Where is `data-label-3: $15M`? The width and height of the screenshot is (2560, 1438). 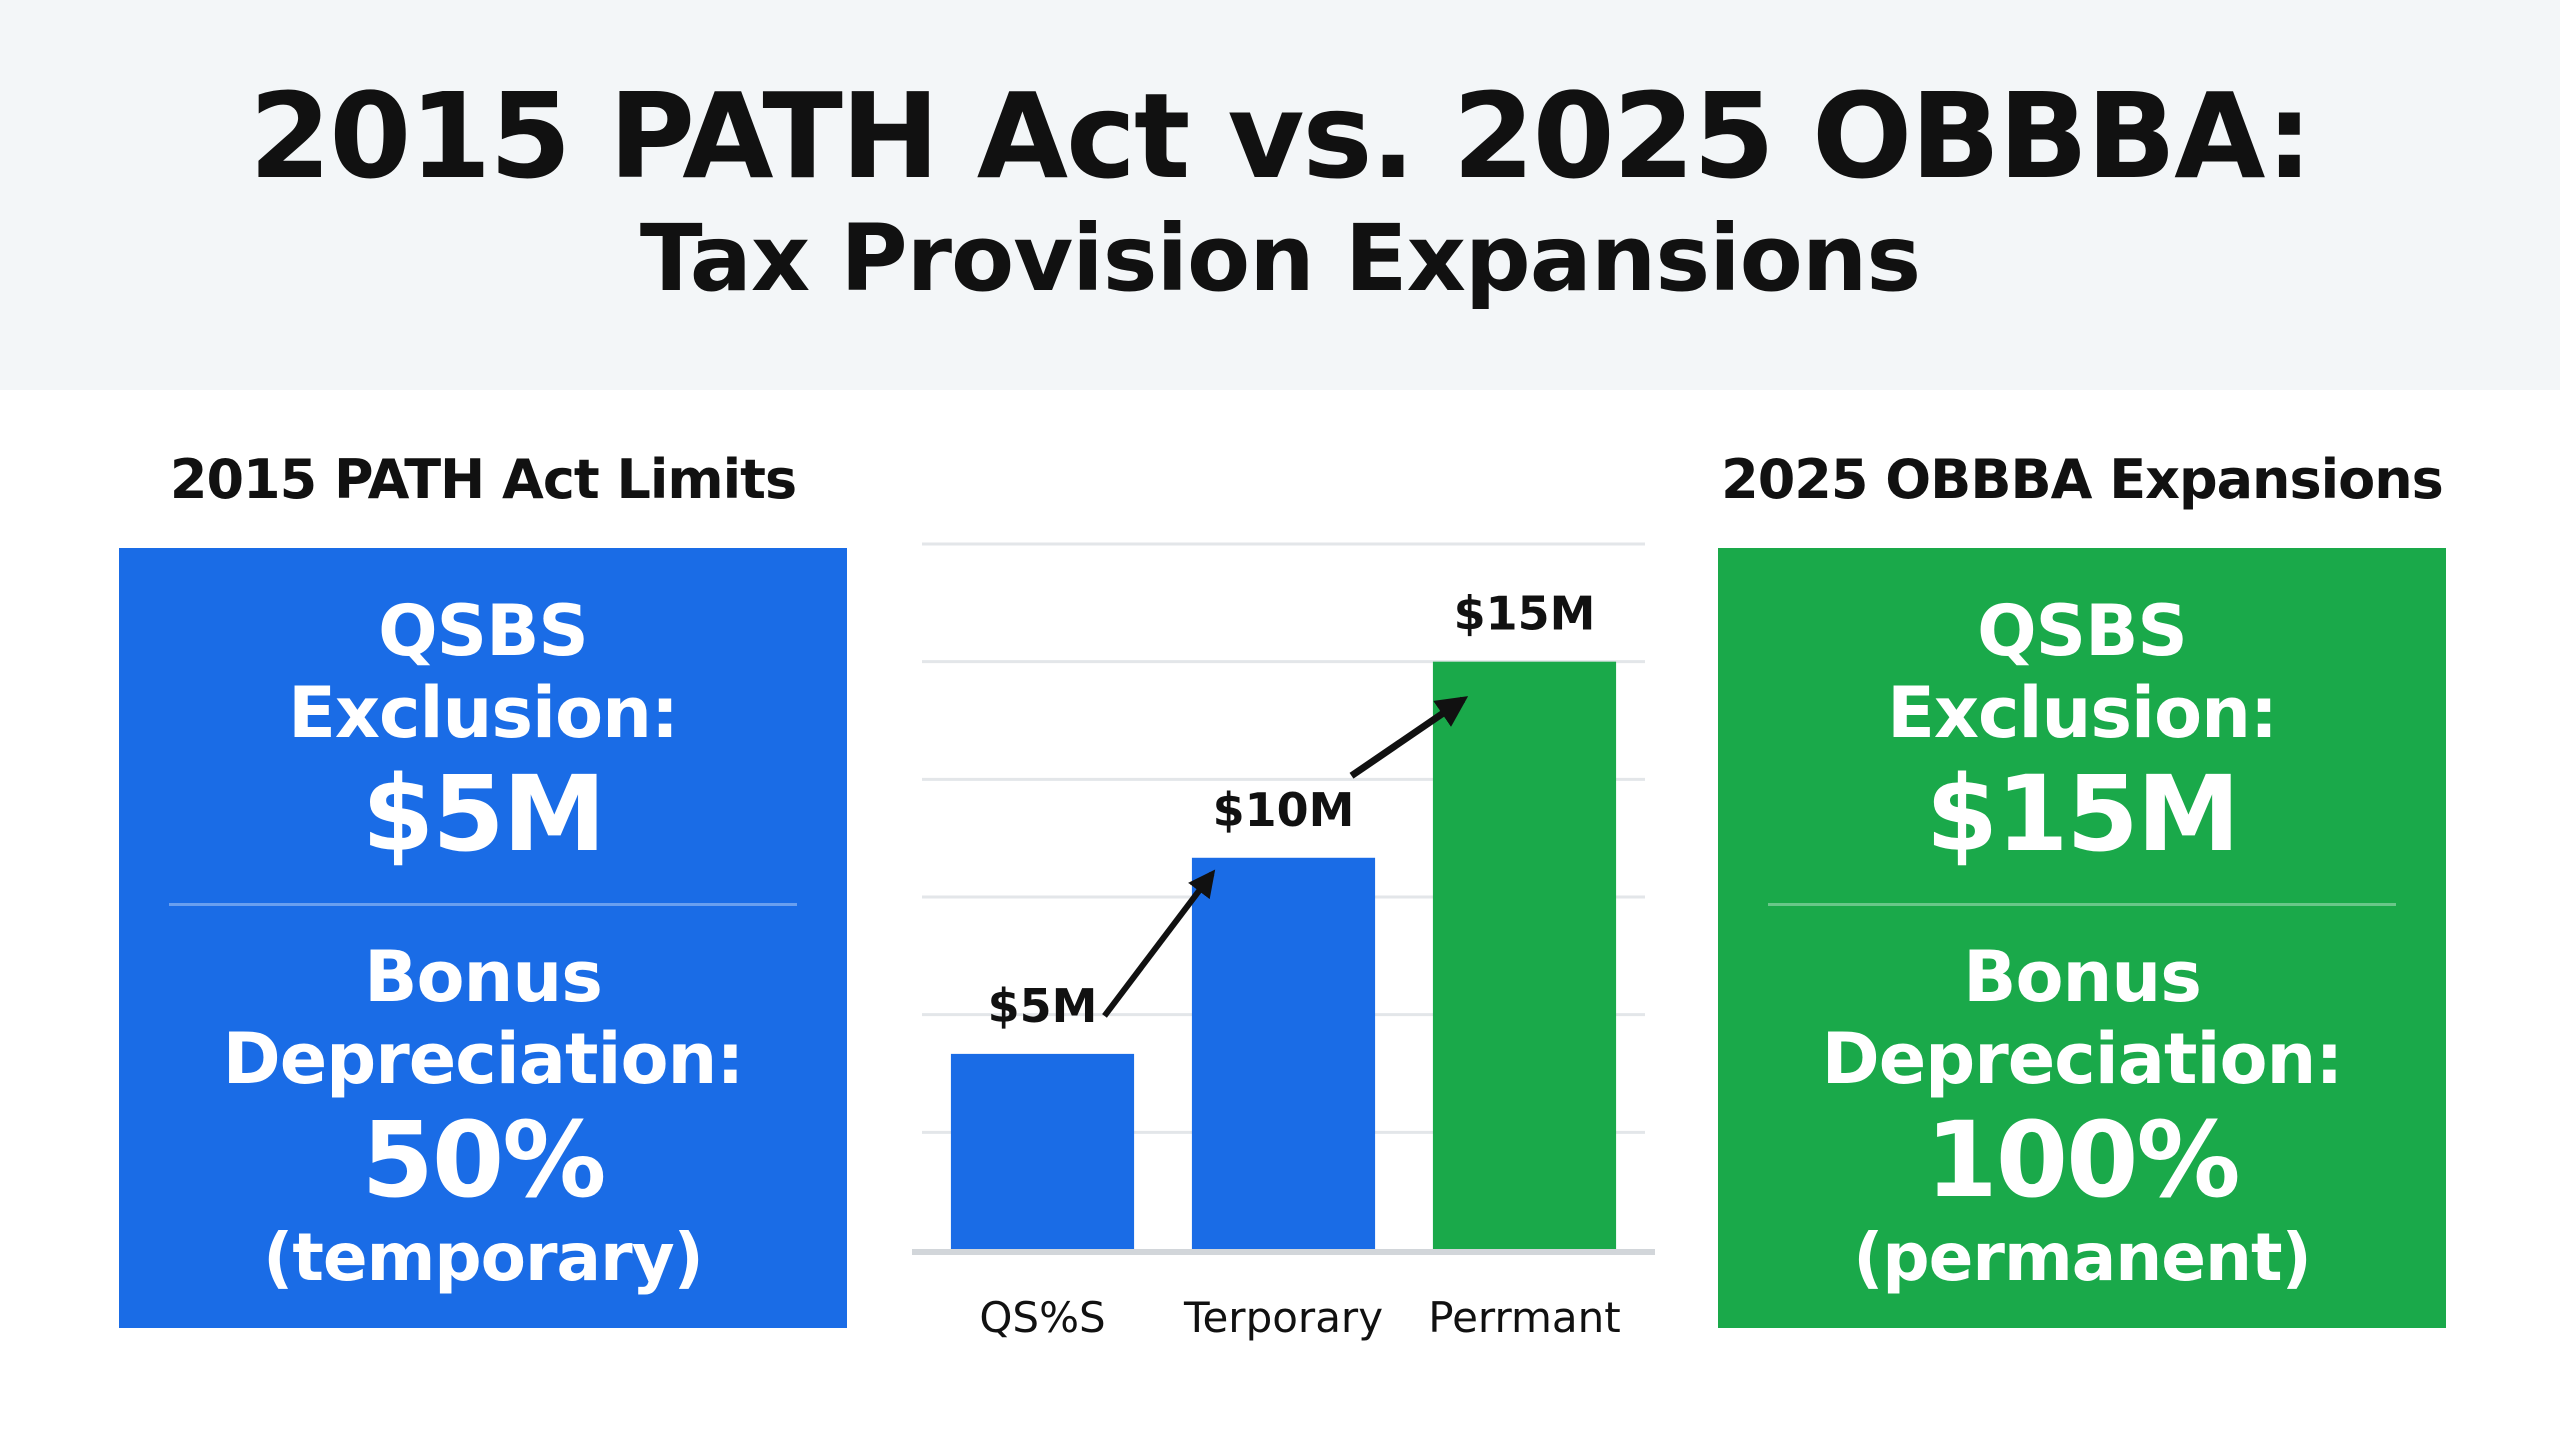 data-label-3: $15M is located at coordinates (1525, 614).